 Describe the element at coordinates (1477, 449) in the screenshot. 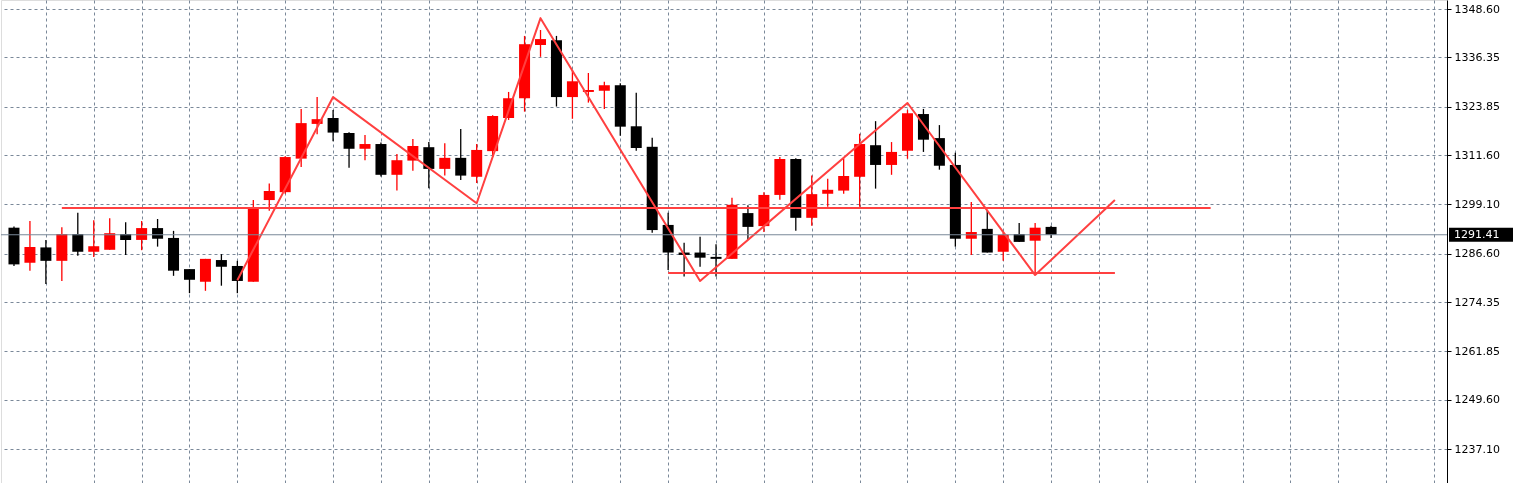

I see `y-tick-label: 1237.10` at that location.